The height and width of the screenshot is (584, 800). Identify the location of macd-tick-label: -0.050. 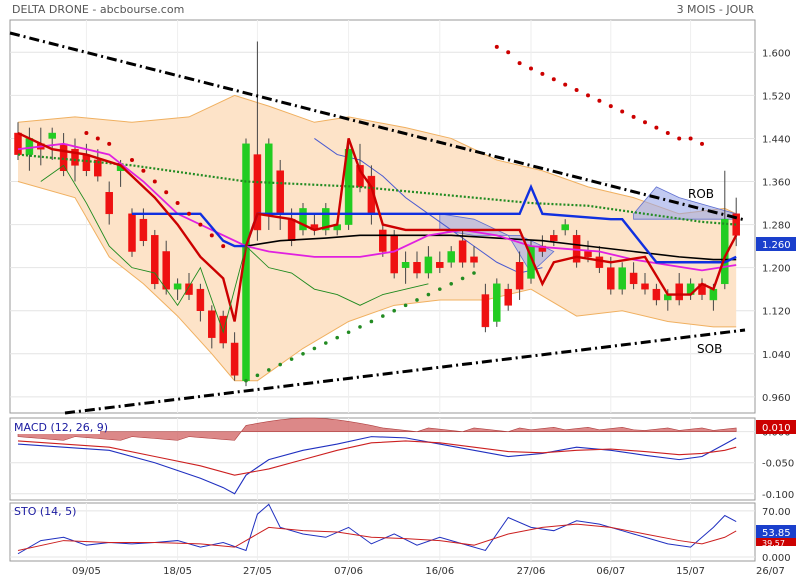
(778, 464).